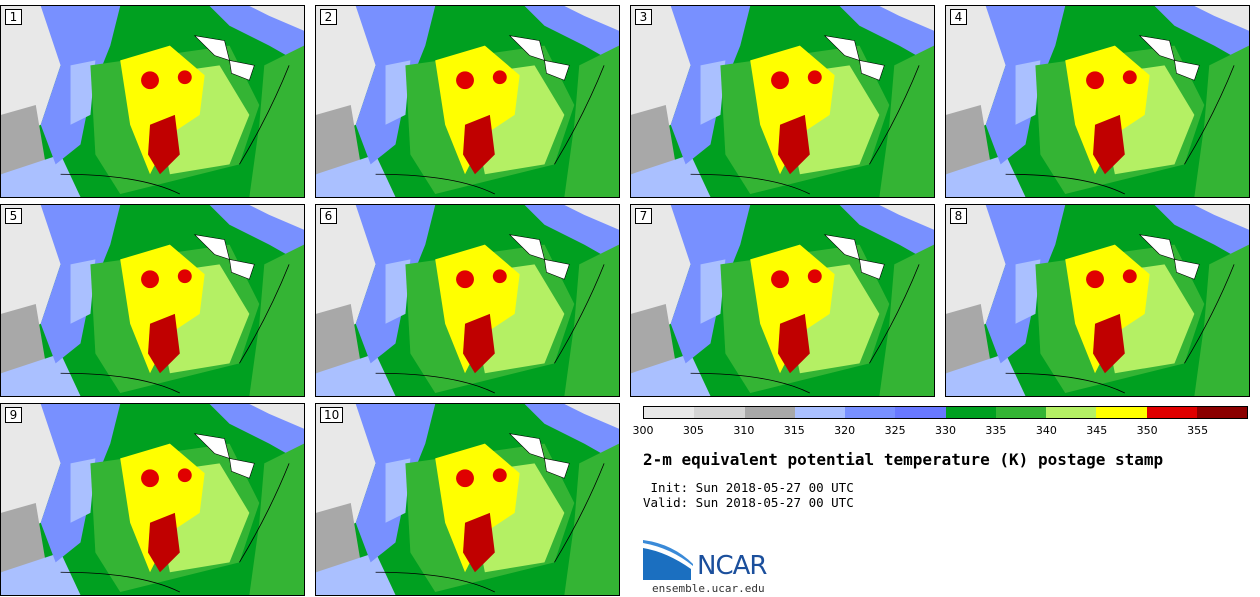 The image size is (1260, 597). What do you see at coordinates (744, 430) in the screenshot?
I see `colorbar-tick-label: 310` at bounding box center [744, 430].